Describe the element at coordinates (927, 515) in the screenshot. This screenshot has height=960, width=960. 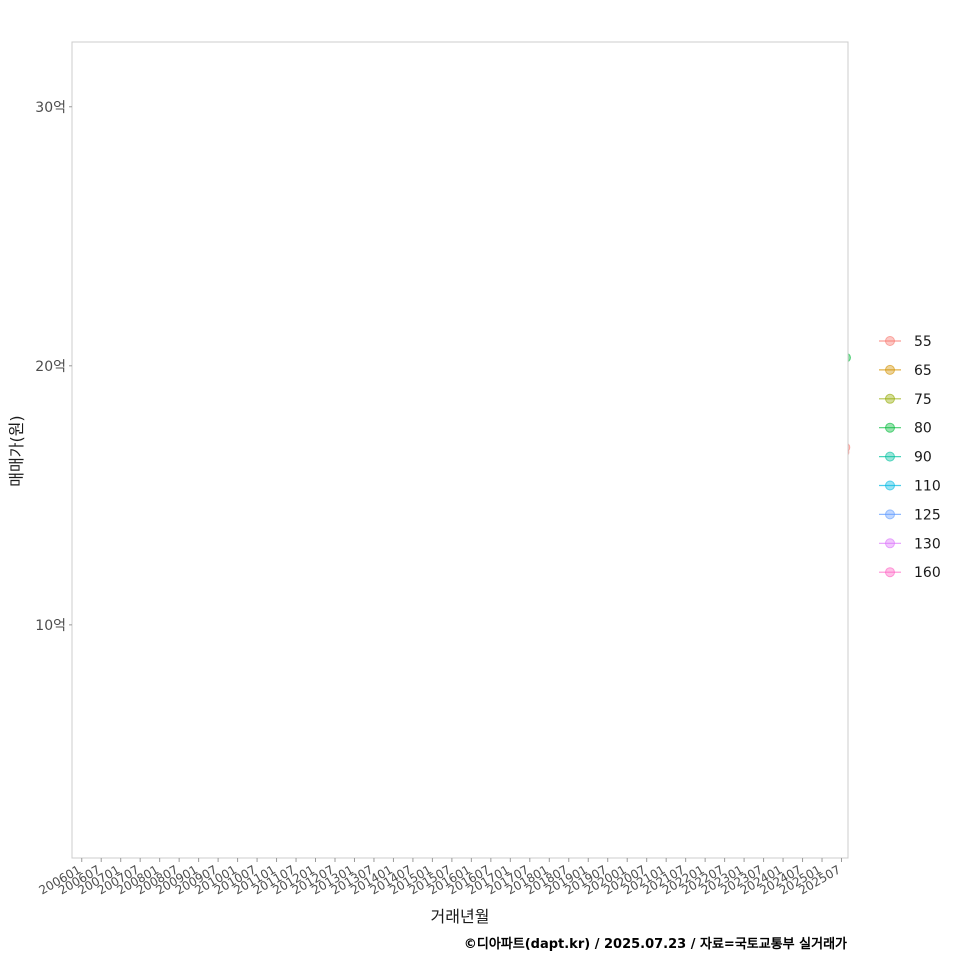
I see `legend-label: 125` at that location.